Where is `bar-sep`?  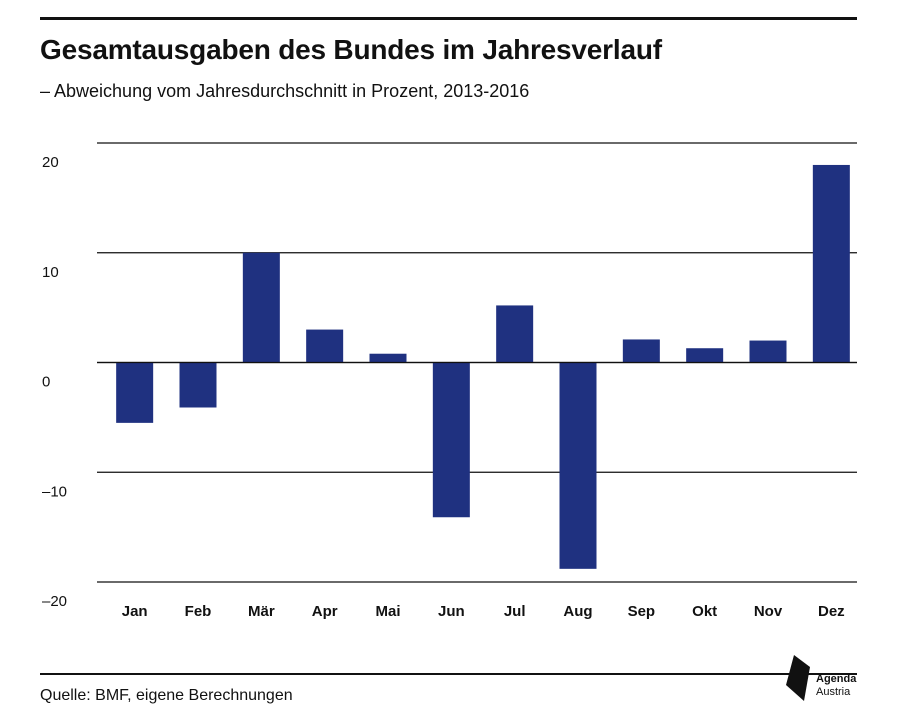
bar-sep is located at coordinates (641, 351).